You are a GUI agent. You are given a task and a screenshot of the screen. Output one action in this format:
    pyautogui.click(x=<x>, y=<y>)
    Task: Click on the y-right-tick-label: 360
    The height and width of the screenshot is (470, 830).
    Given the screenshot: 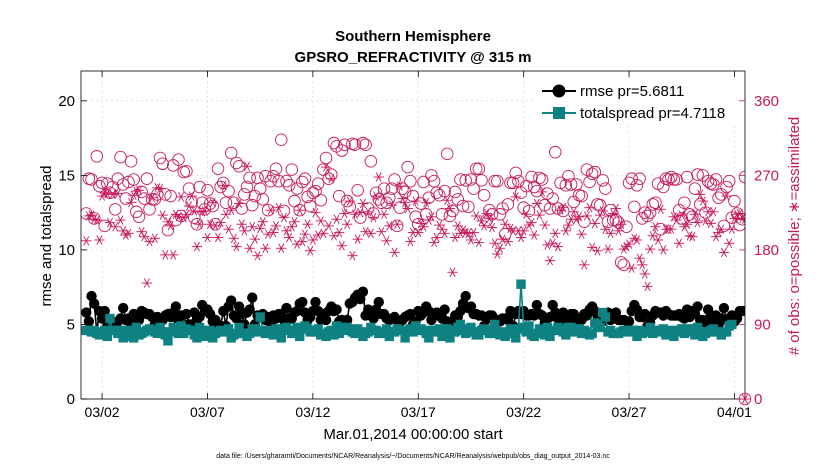 What is the action you would take?
    pyautogui.click(x=766, y=101)
    